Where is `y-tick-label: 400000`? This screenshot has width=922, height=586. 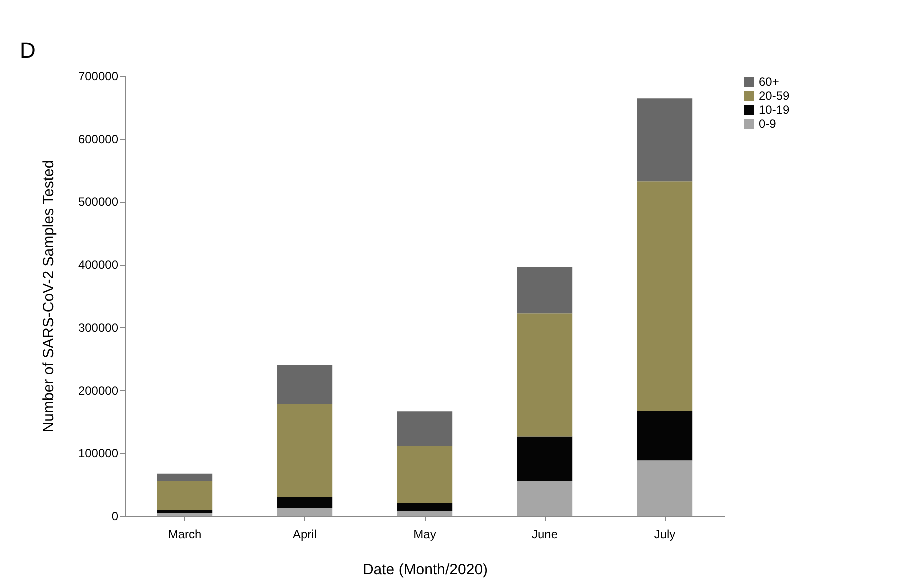 y-tick-label: 400000 is located at coordinates (98, 265).